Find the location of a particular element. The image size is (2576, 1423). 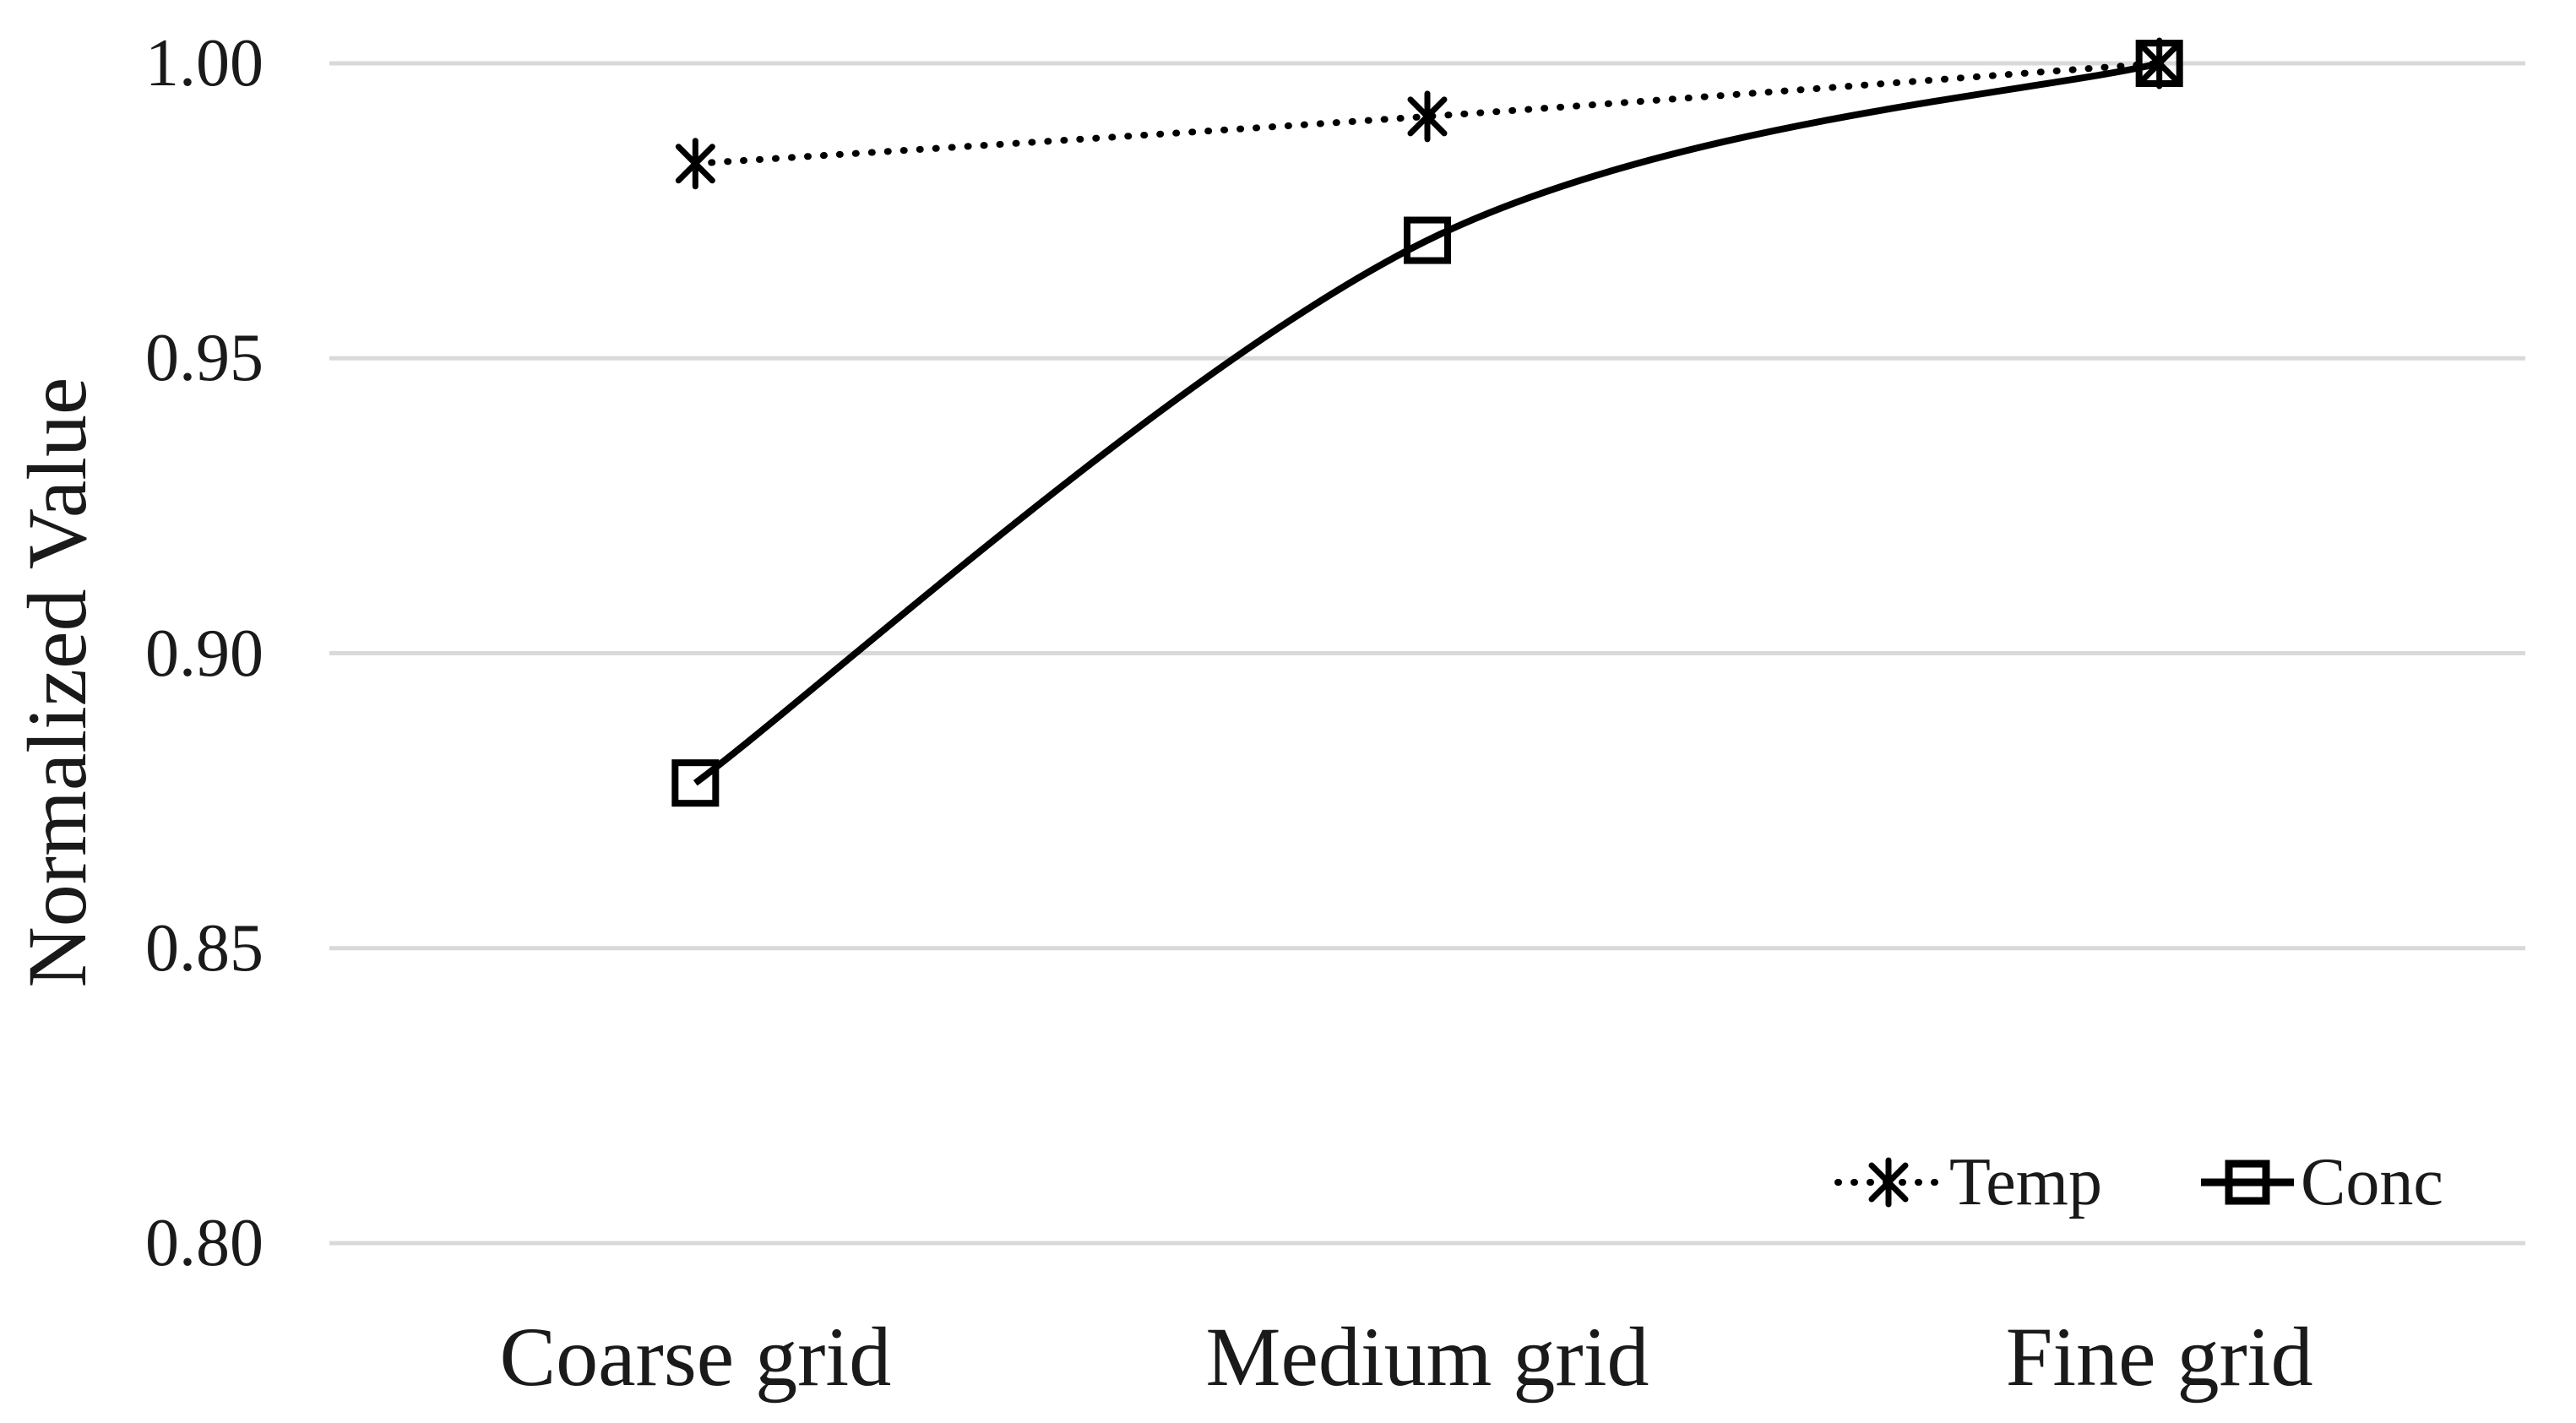

temp-series-legend-marker-icon is located at coordinates (1888, 1182).